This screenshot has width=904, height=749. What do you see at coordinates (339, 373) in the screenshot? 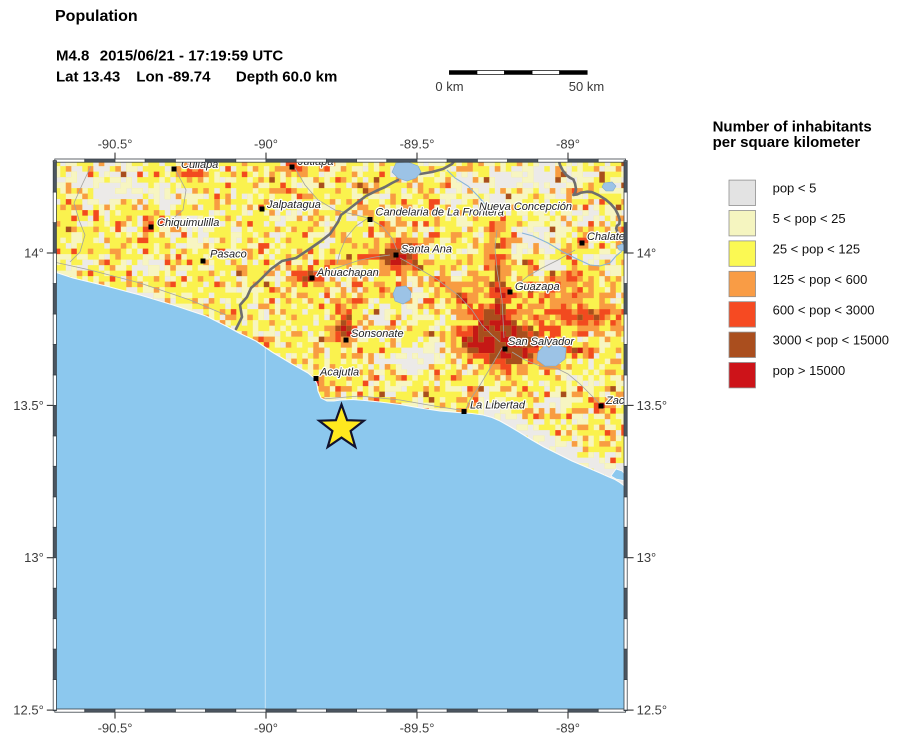
I see `svg-text: Acajutla` at bounding box center [339, 373].